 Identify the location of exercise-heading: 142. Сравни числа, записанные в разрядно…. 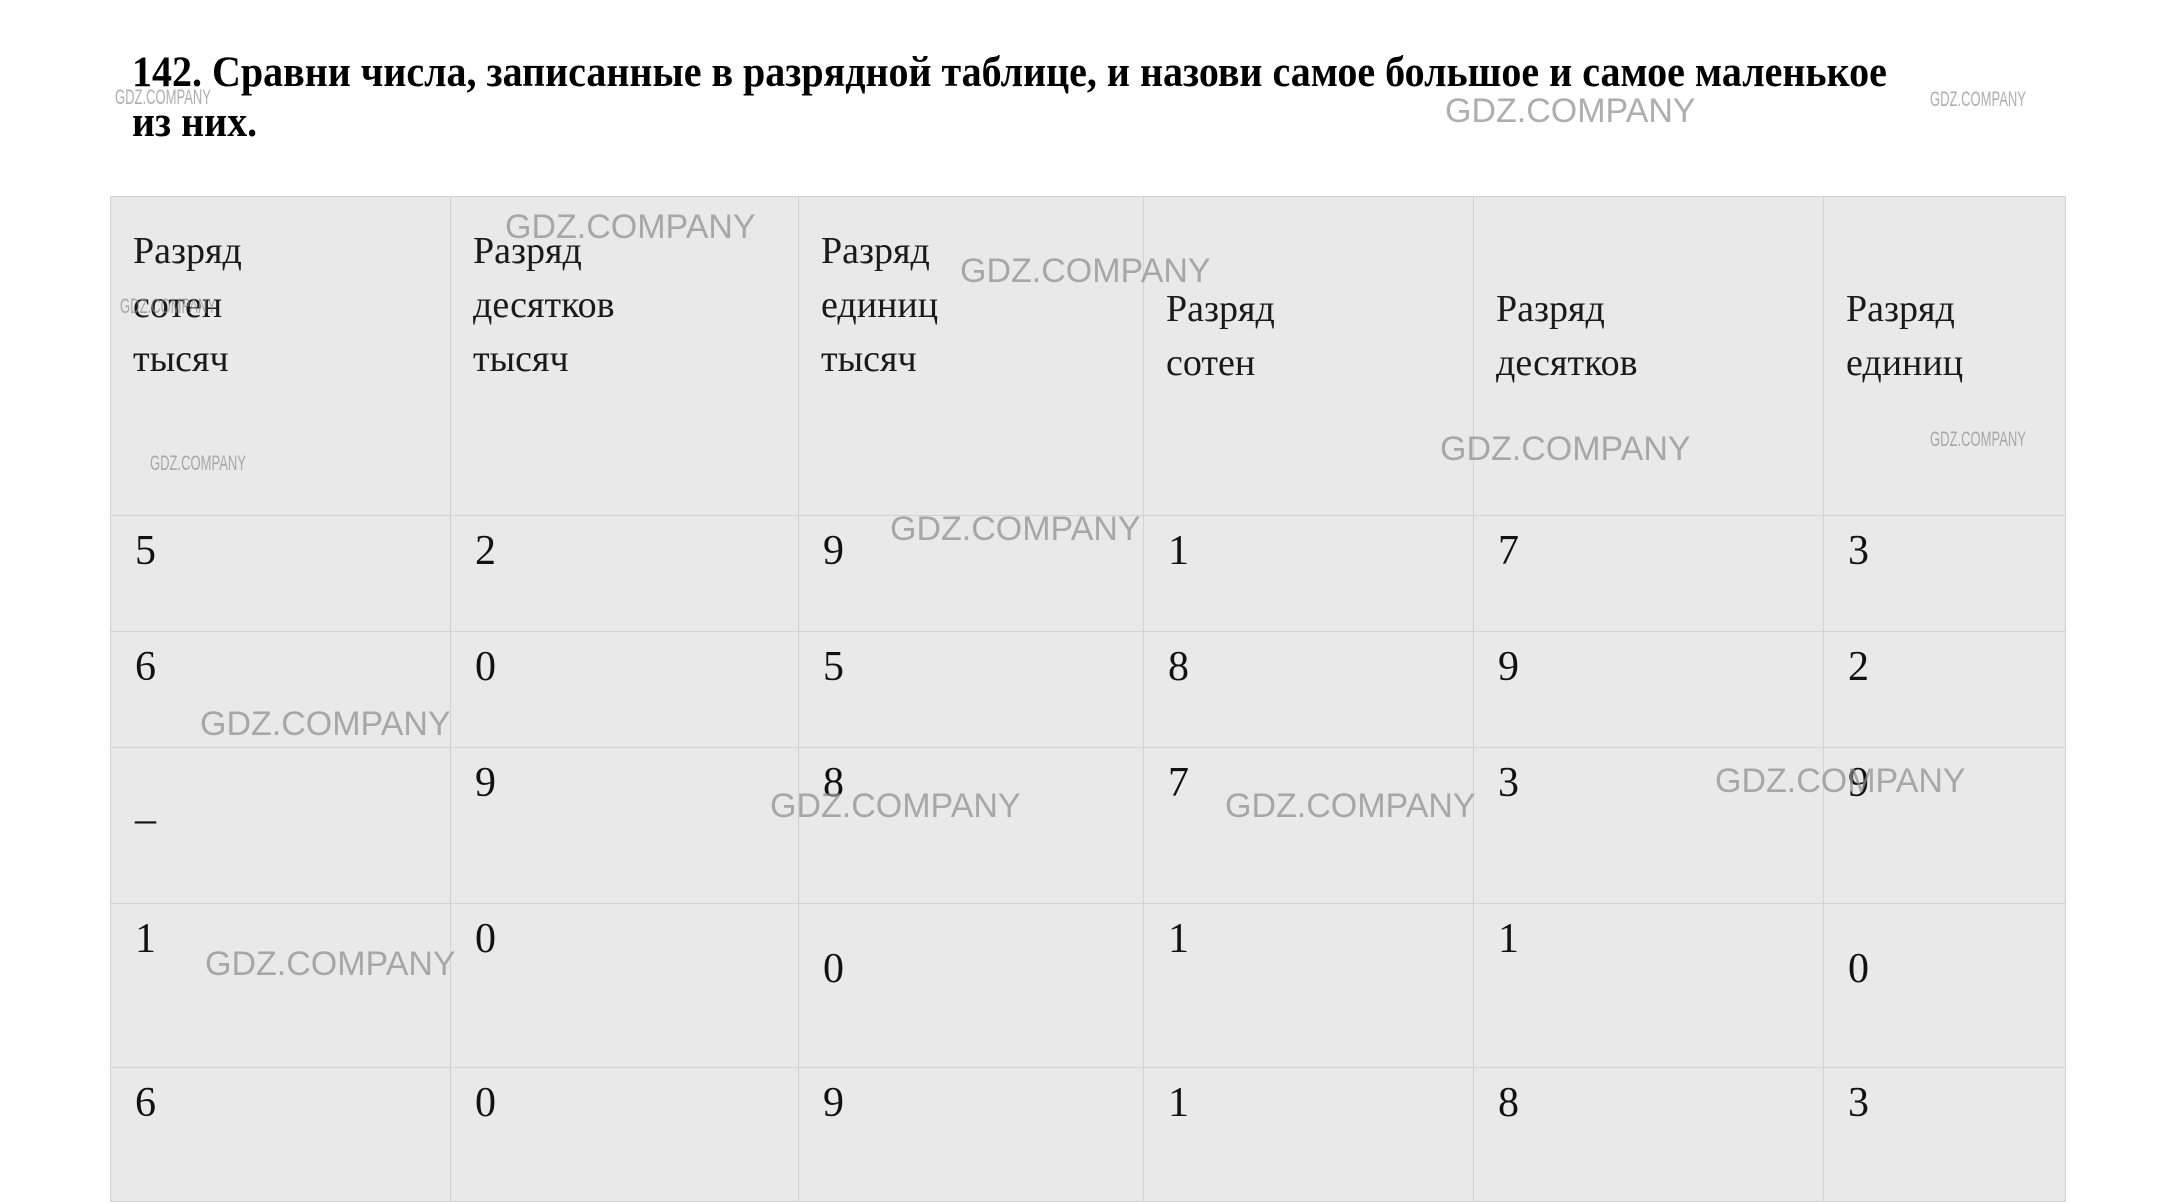
(1009, 98).